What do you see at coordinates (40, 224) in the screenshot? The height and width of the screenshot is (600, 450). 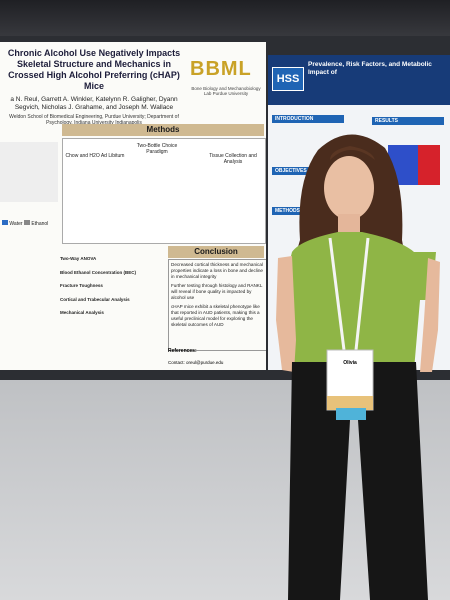 I see `legend-item: Ethanol` at bounding box center [40, 224].